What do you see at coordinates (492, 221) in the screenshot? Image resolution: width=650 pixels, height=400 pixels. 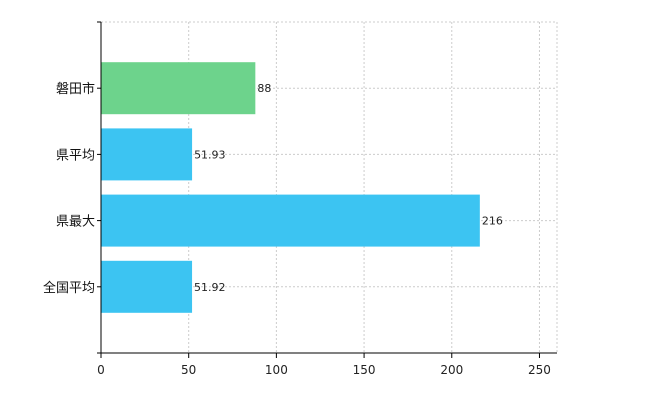 I see `data-label-2: 216` at bounding box center [492, 221].